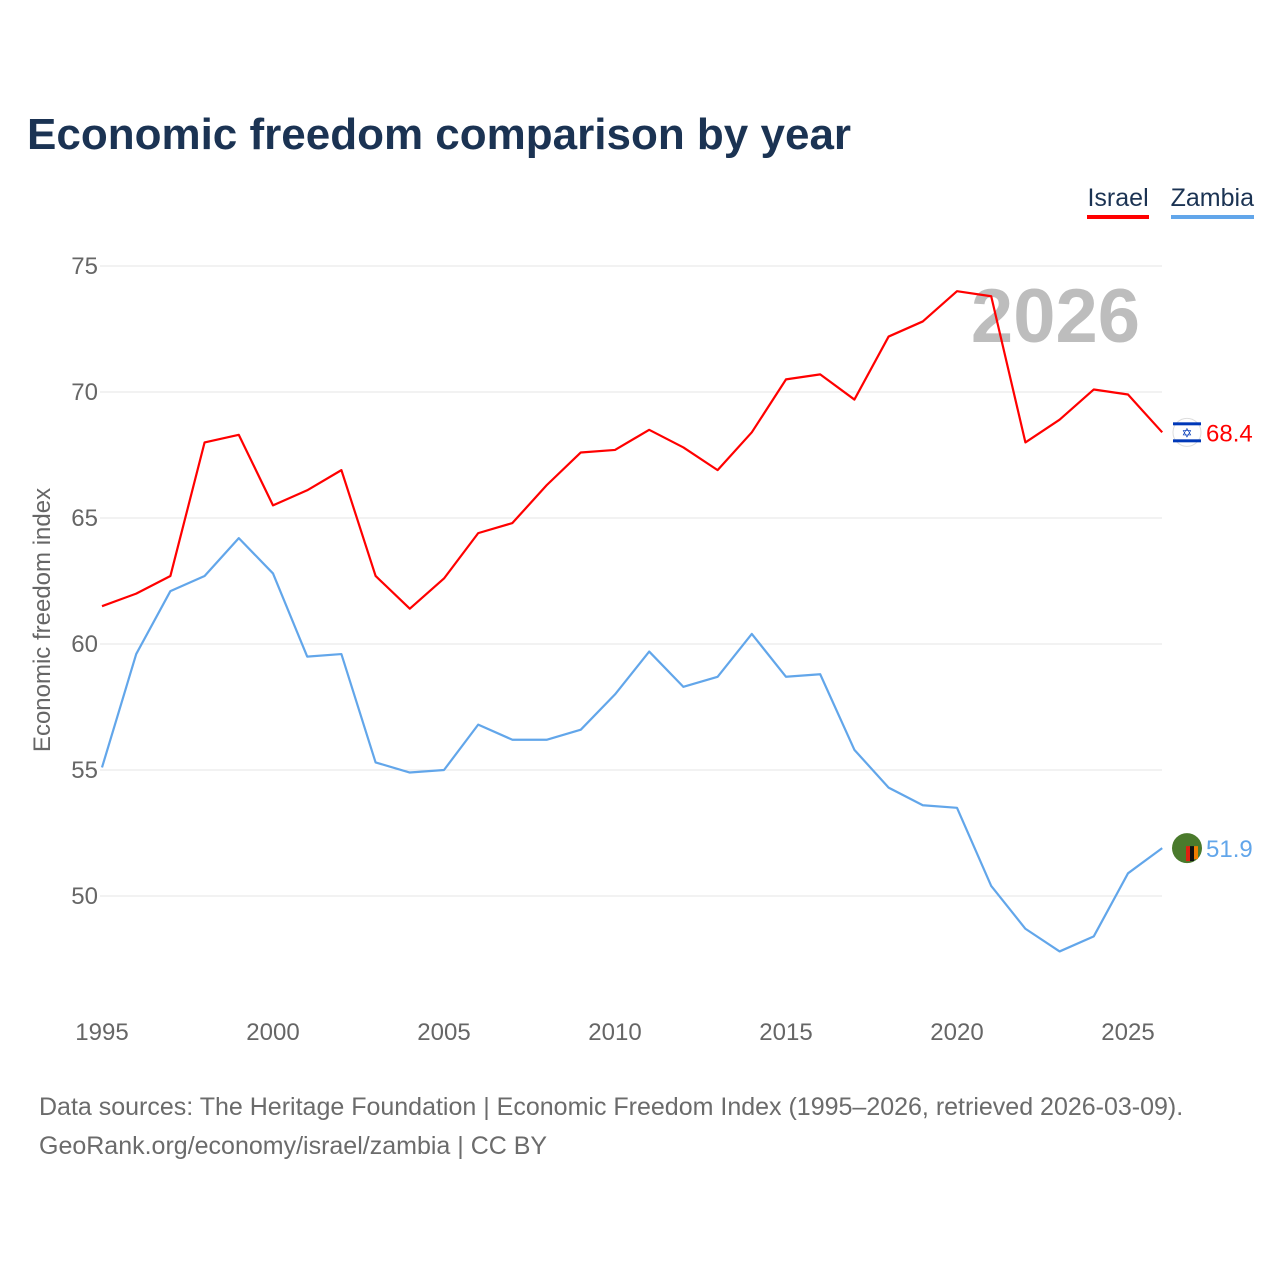 This screenshot has width=1280, height=1280. What do you see at coordinates (956, 1032) in the screenshot?
I see `x-tick-label: 2020` at bounding box center [956, 1032].